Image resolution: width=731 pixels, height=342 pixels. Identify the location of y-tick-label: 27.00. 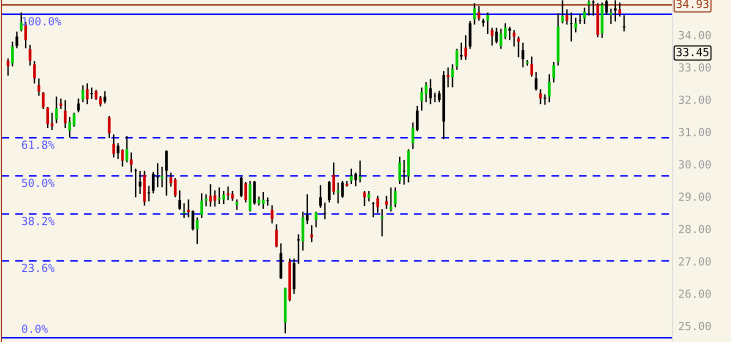
(694, 261).